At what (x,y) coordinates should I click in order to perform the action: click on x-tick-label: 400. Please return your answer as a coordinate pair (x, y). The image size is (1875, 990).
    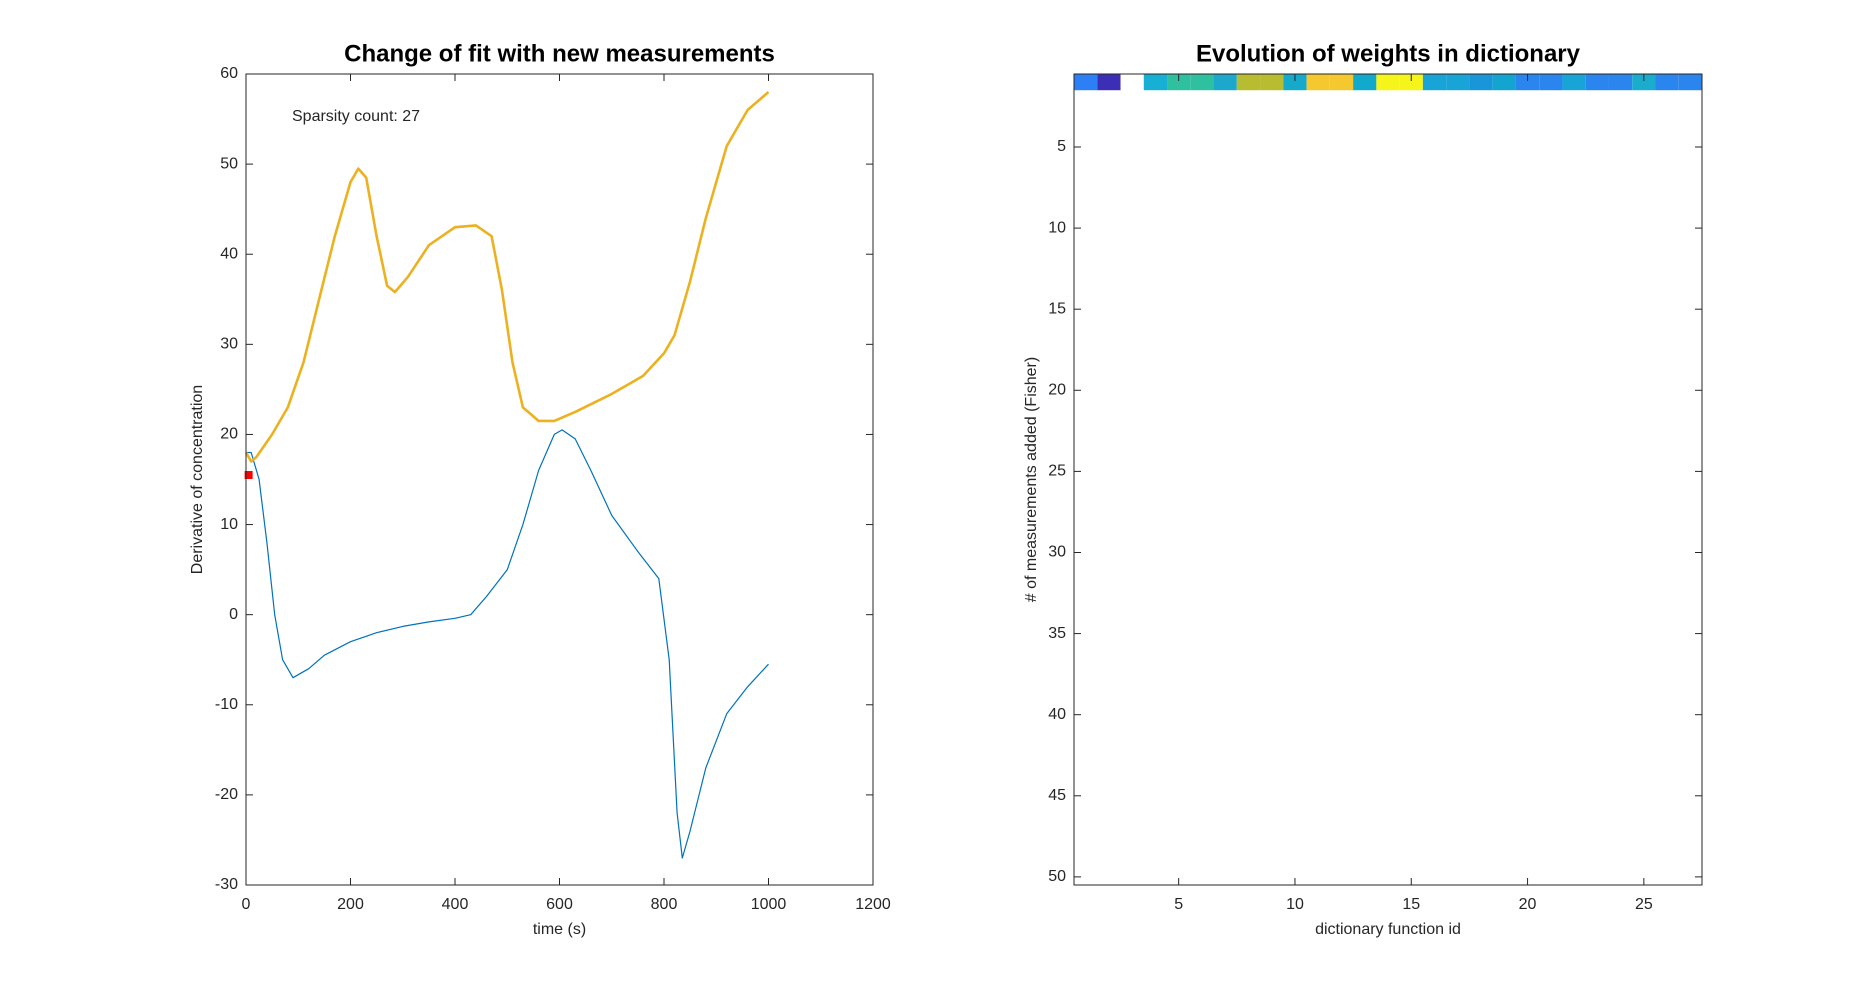
    Looking at the image, I should click on (455, 904).